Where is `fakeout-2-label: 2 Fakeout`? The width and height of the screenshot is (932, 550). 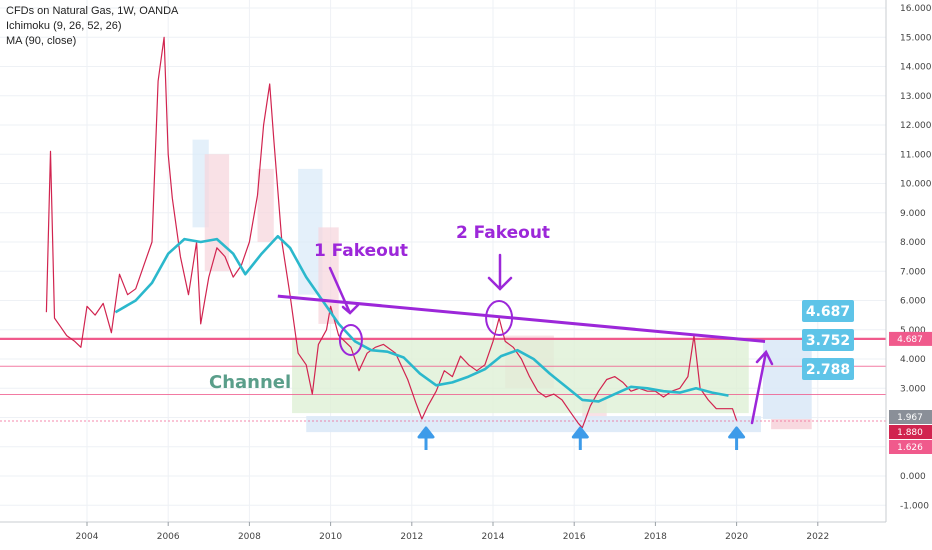
fakeout-2-label: 2 Fakeout is located at coordinates (503, 233).